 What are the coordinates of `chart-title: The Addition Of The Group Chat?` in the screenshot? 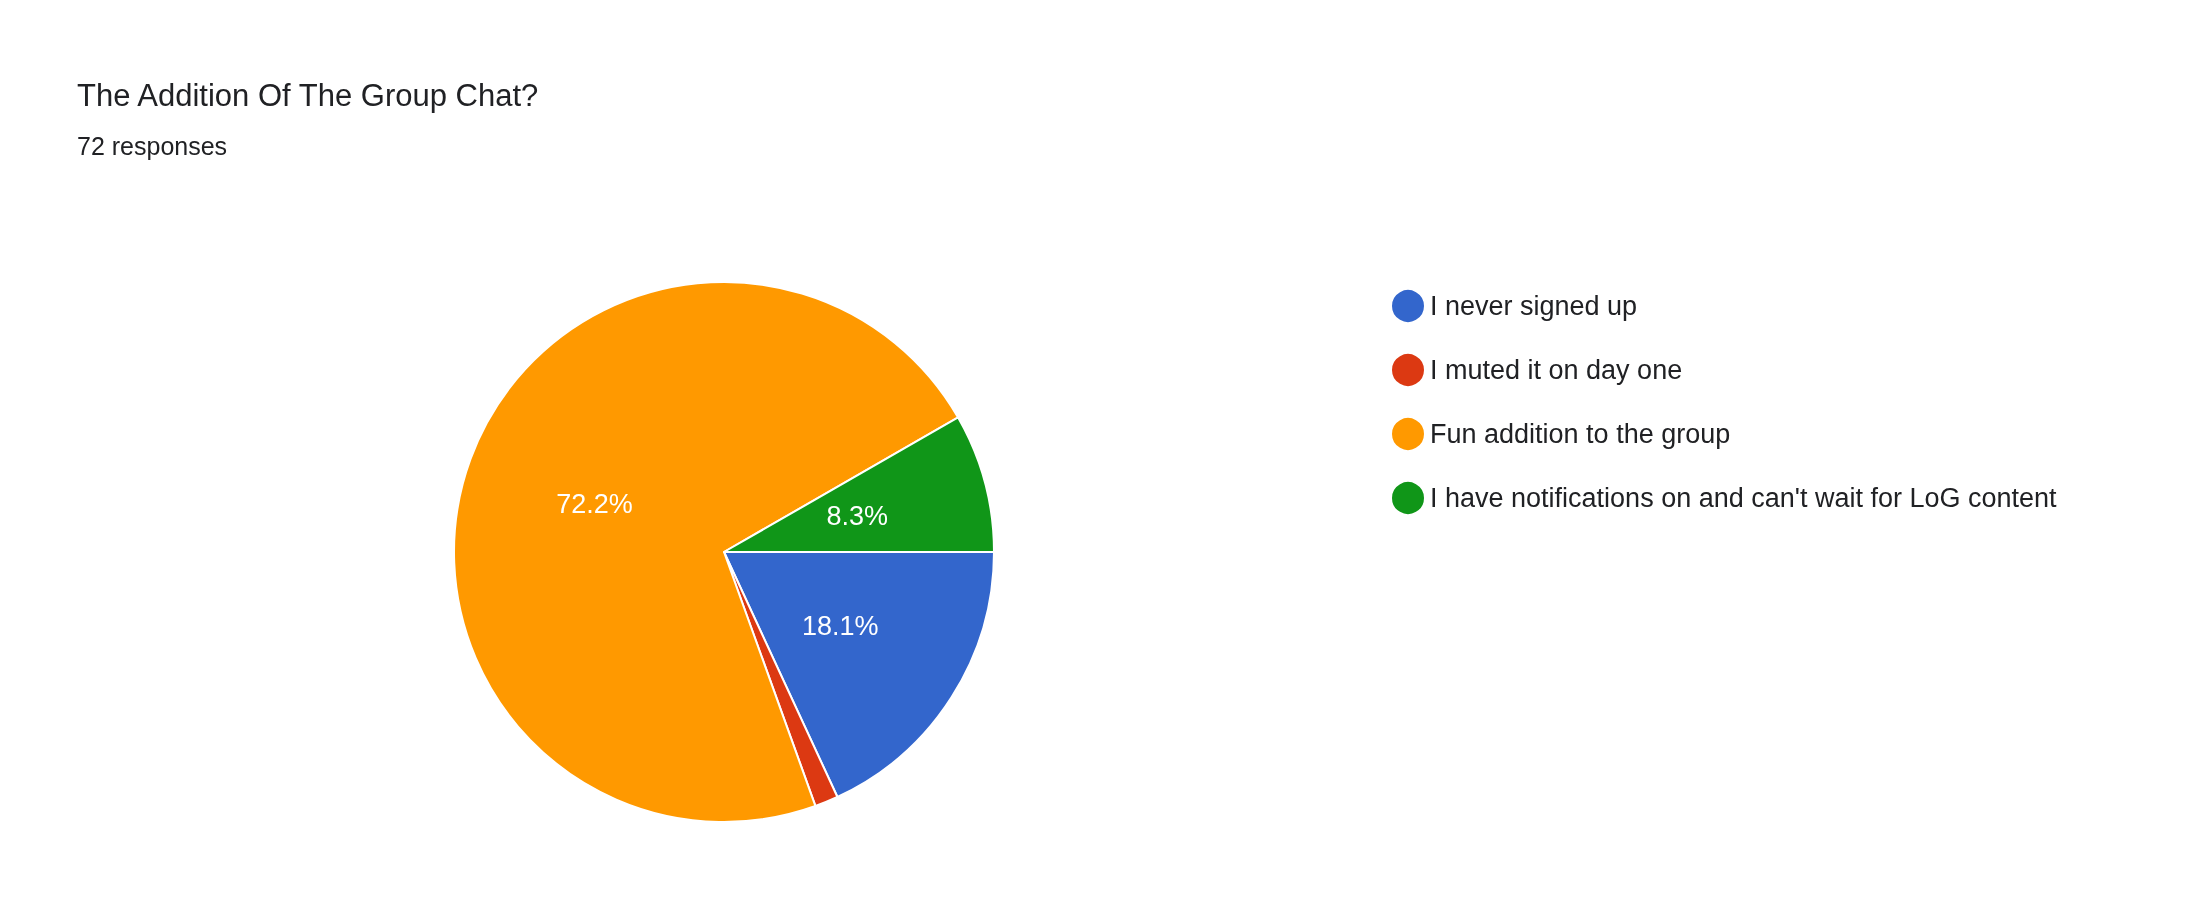 It's located at (308, 95).